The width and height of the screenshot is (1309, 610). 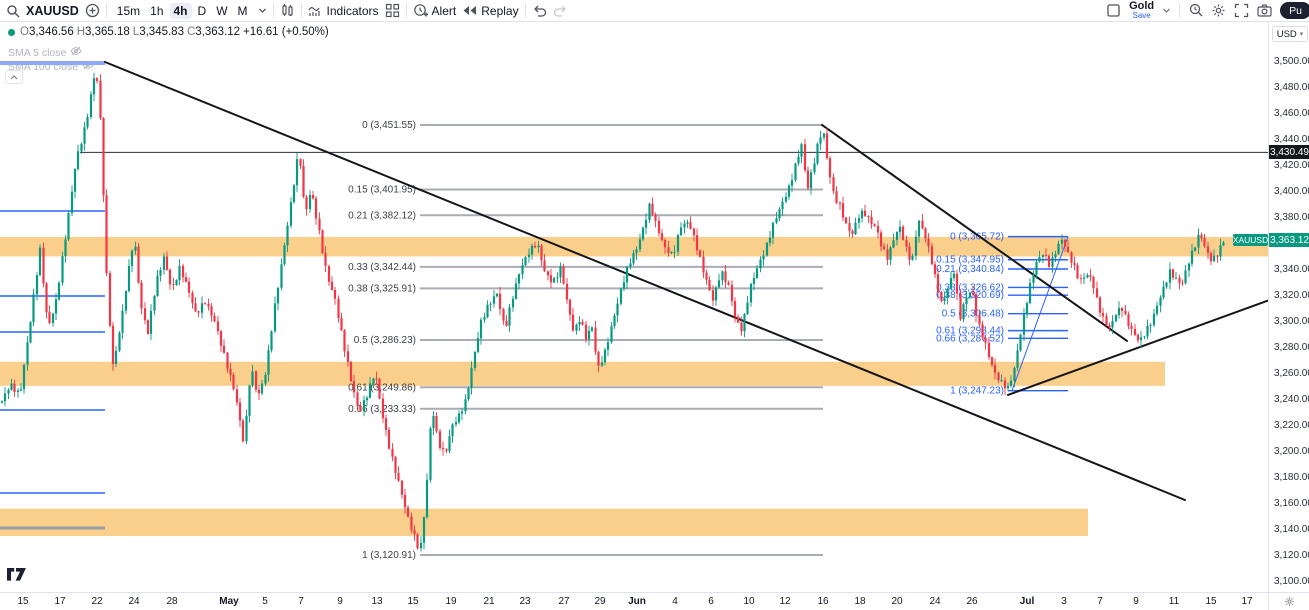 What do you see at coordinates (970, 269) in the screenshot?
I see `fib-level-label: 0.21 (3,340.84)` at bounding box center [970, 269].